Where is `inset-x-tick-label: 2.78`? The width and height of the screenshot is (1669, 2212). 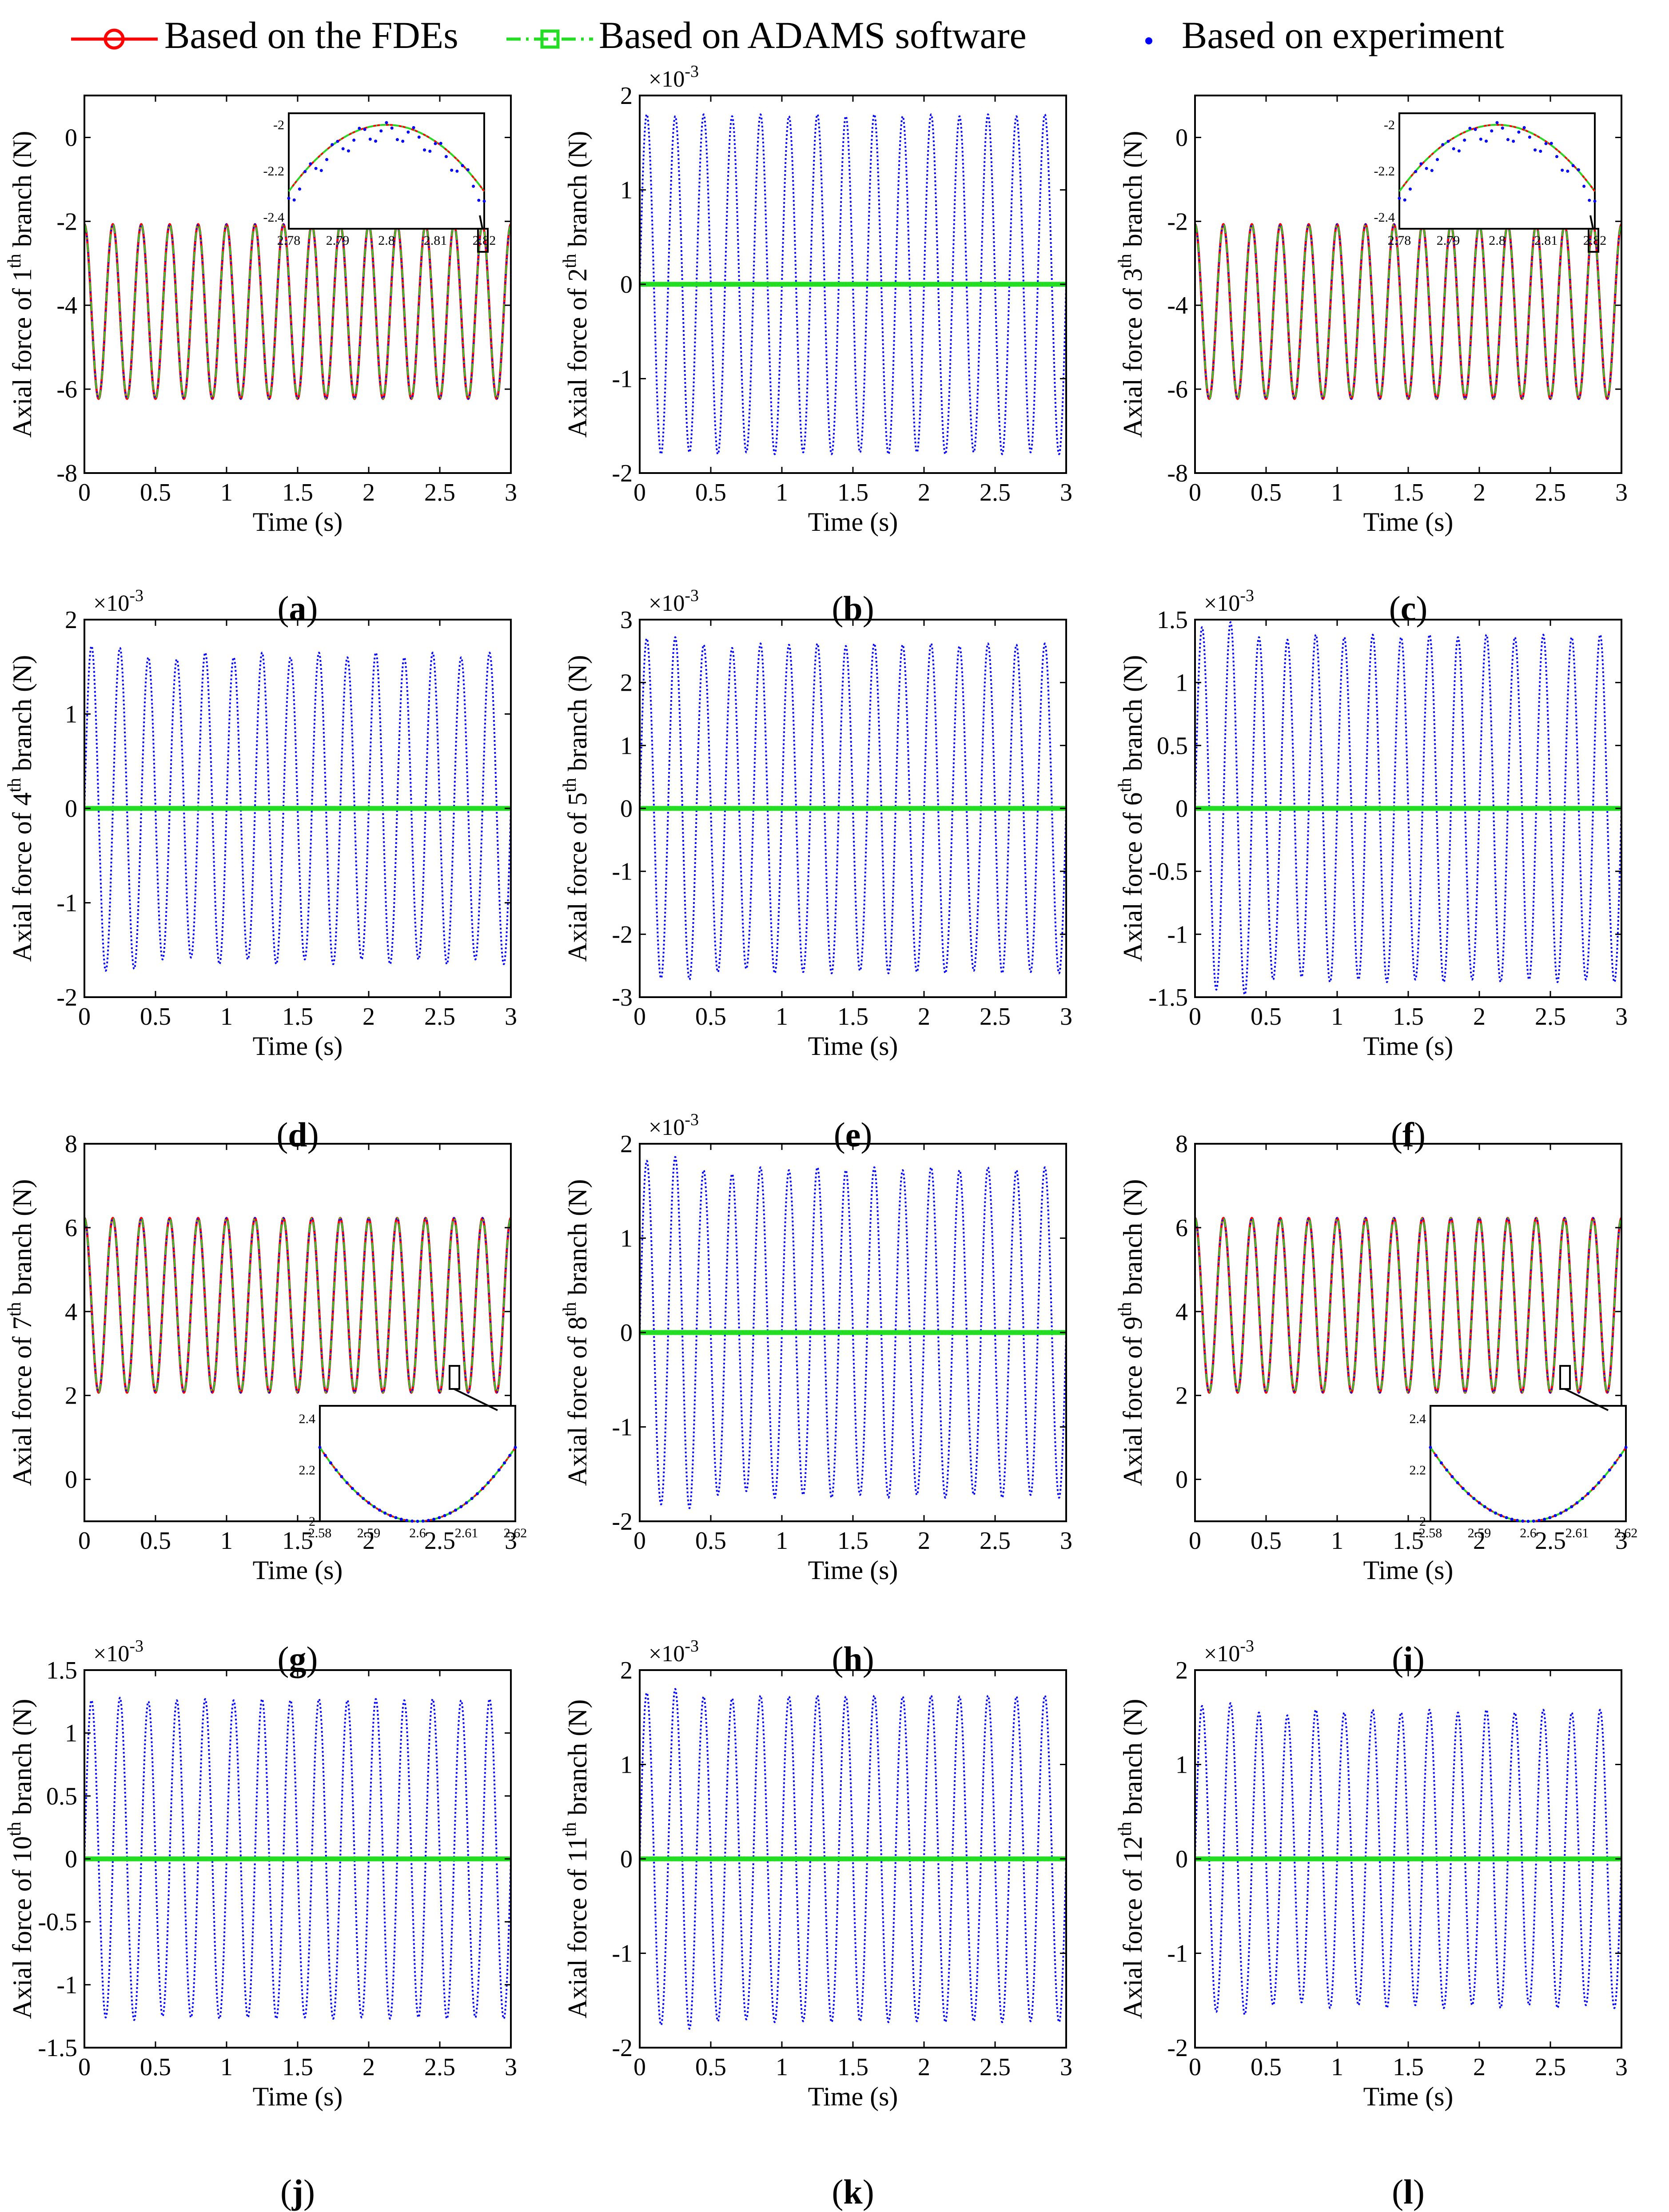 inset-x-tick-label: 2.78 is located at coordinates (1399, 241).